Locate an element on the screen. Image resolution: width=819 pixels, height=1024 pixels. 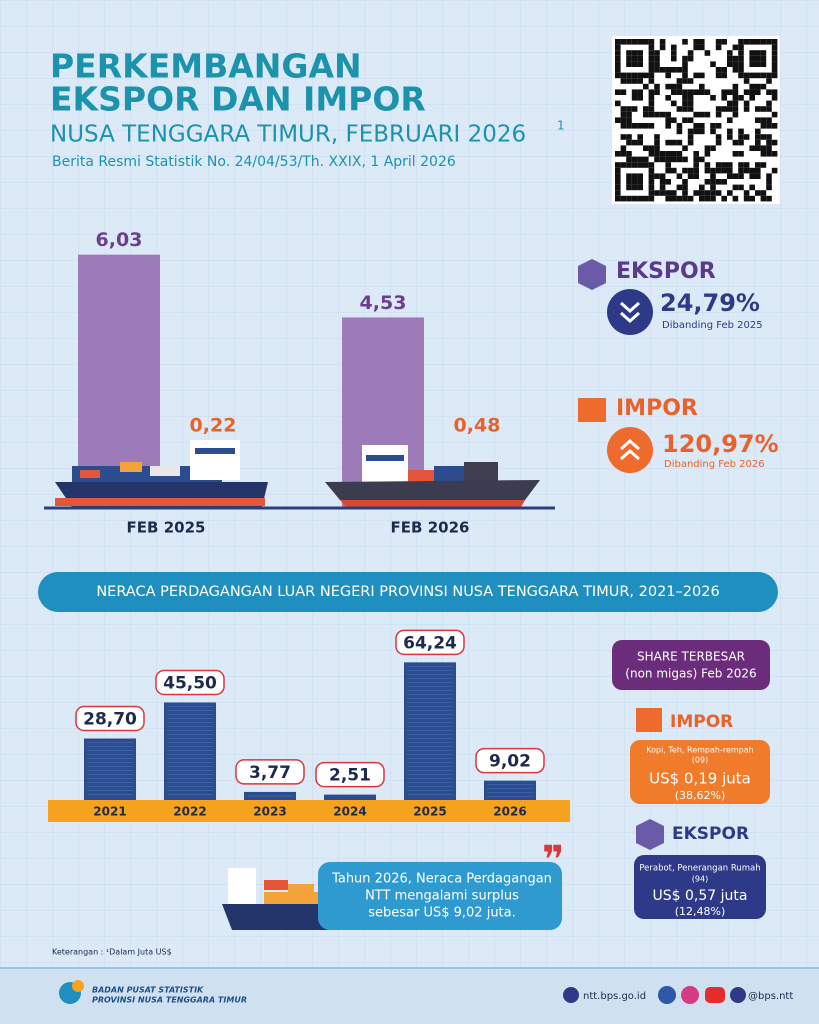
x-tick-label: 2022 is located at coordinates (189, 812).